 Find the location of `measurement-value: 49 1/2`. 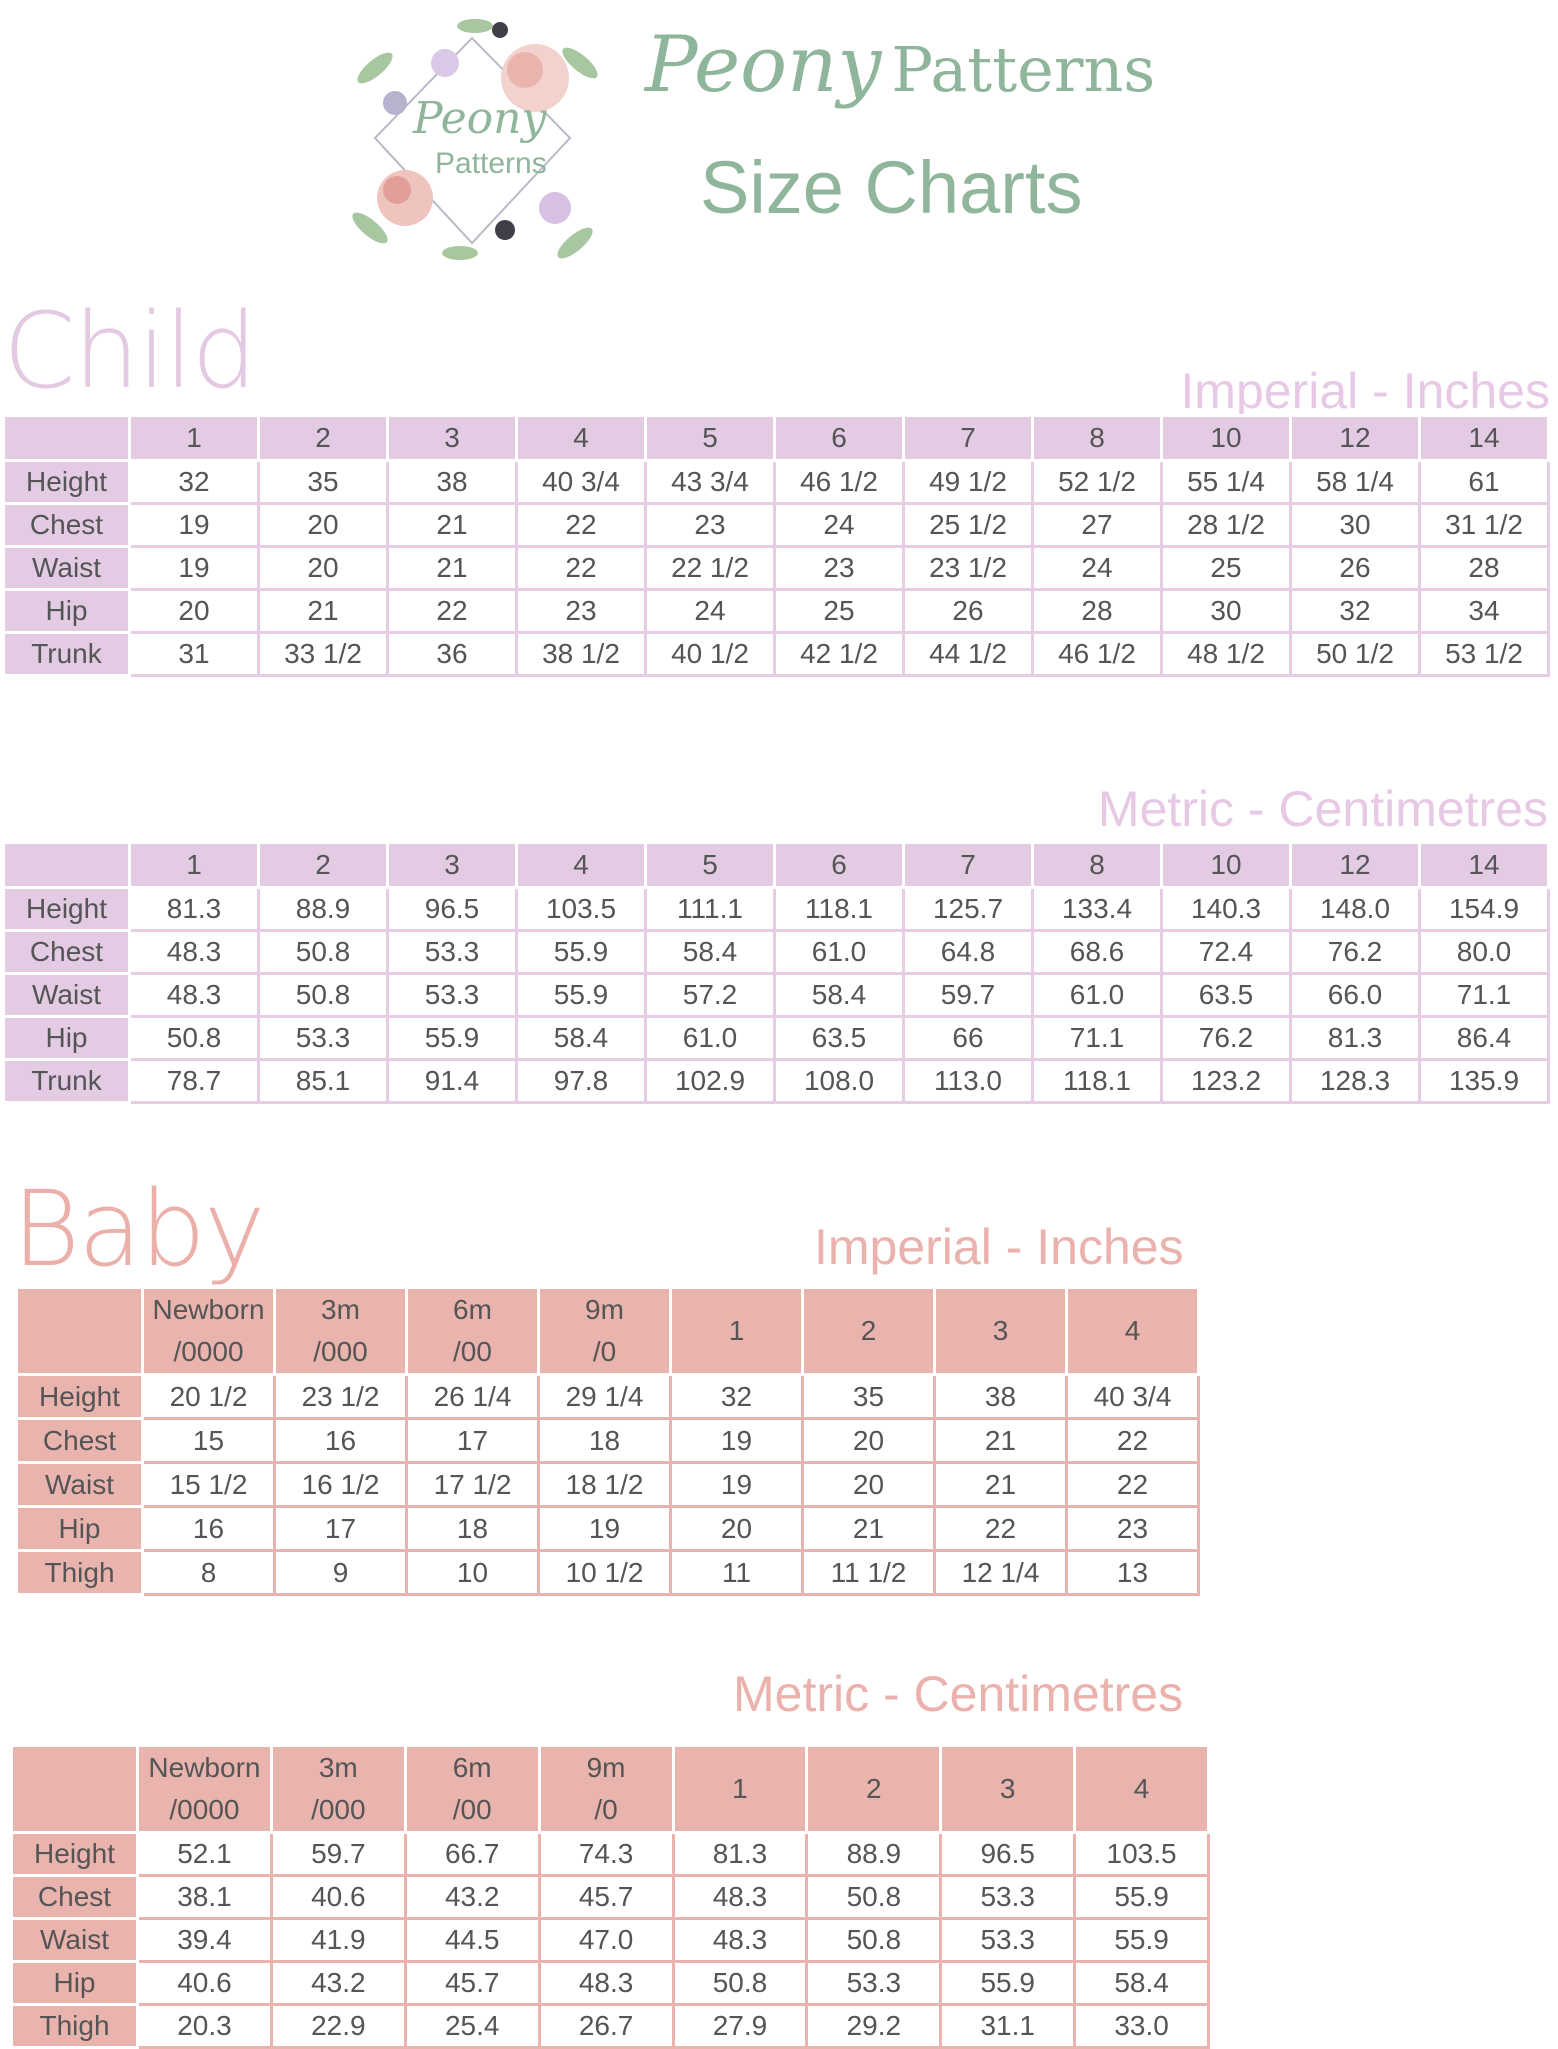

measurement-value: 49 1/2 is located at coordinates (968, 482).